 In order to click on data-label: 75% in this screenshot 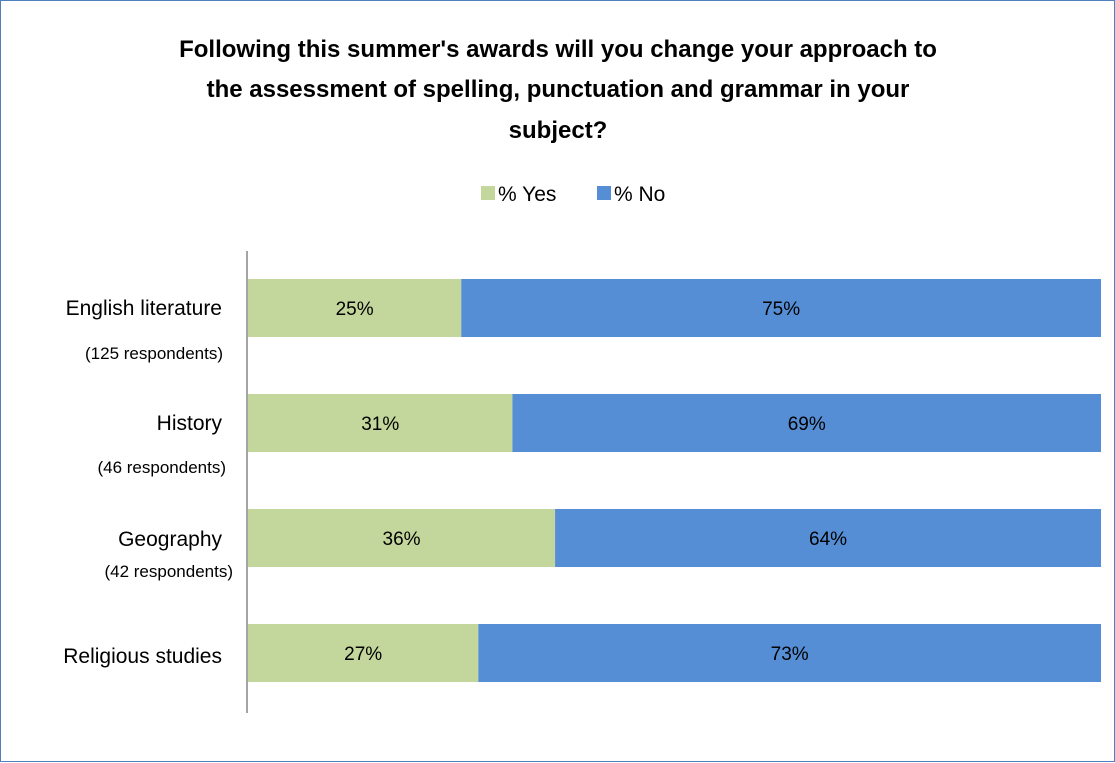, I will do `click(781, 309)`.